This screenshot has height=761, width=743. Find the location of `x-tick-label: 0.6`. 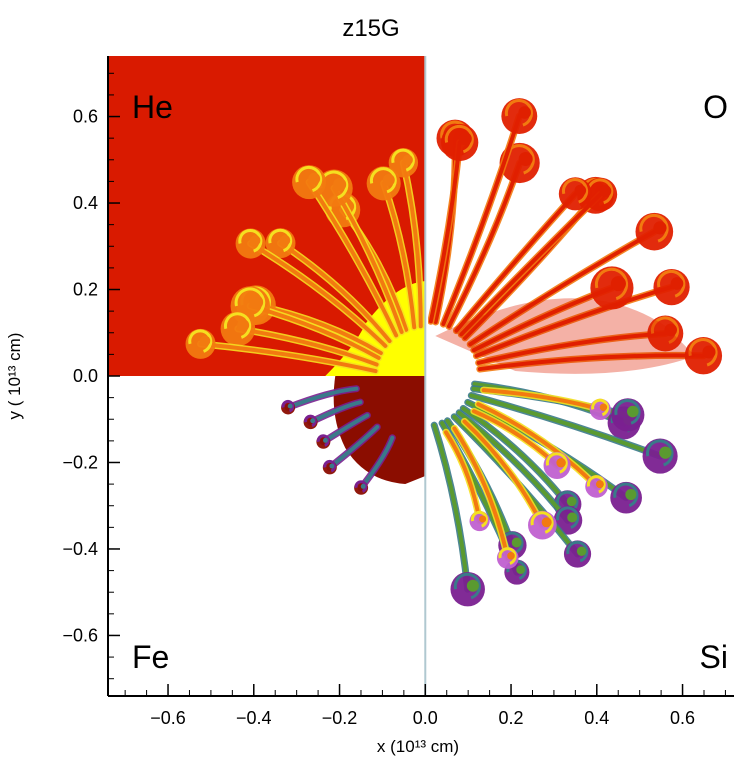

x-tick-label: 0.6 is located at coordinates (682, 718).